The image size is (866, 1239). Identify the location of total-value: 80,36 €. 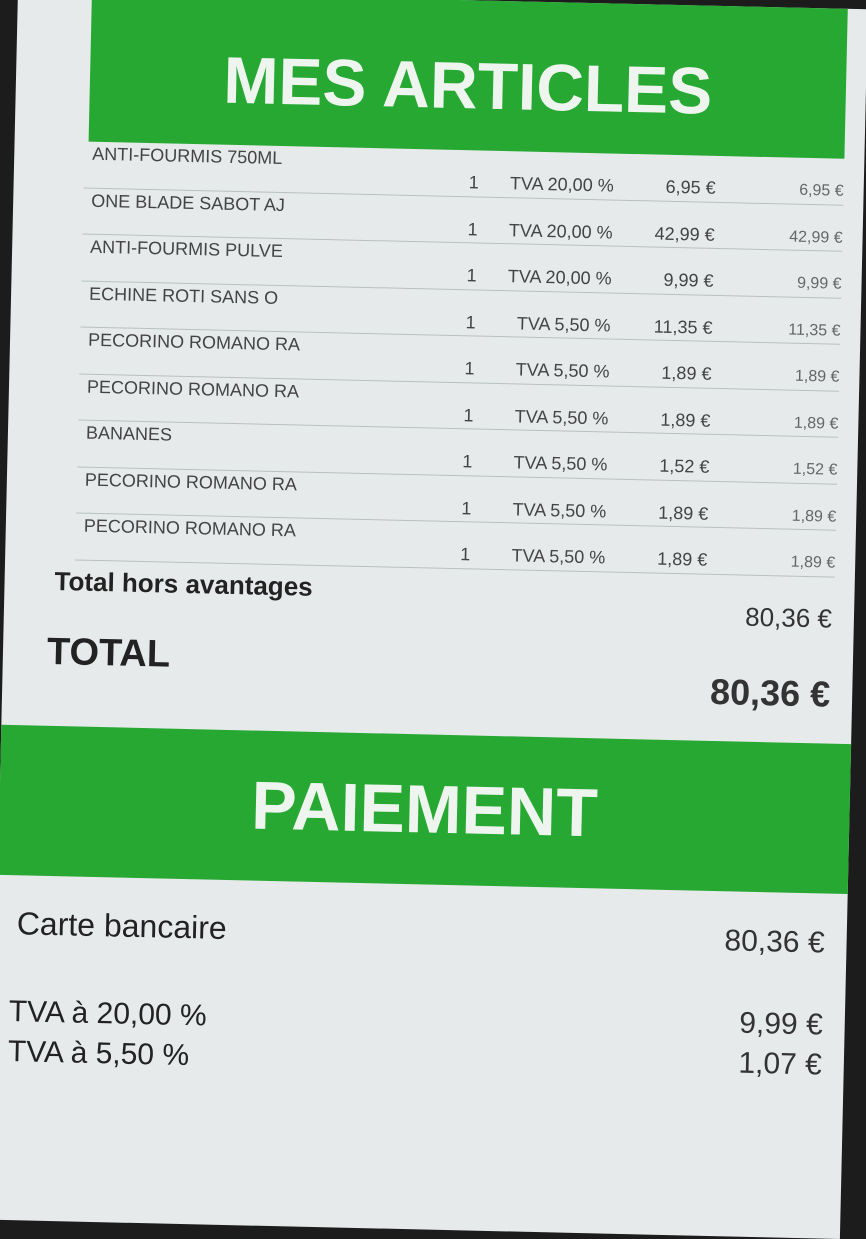
(770, 692).